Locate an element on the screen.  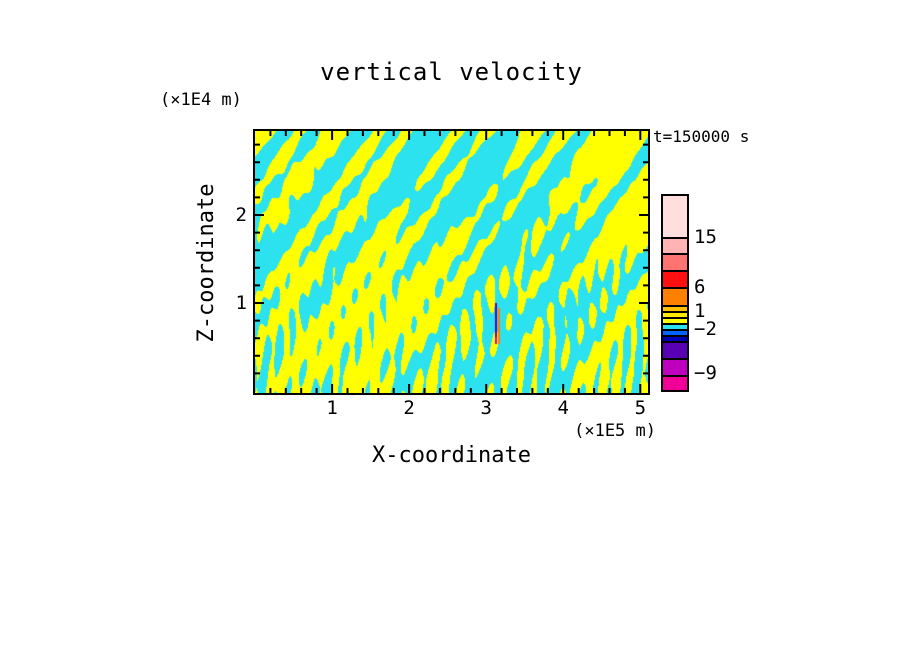
colorbar-tick-label: −2 is located at coordinates (705, 329).